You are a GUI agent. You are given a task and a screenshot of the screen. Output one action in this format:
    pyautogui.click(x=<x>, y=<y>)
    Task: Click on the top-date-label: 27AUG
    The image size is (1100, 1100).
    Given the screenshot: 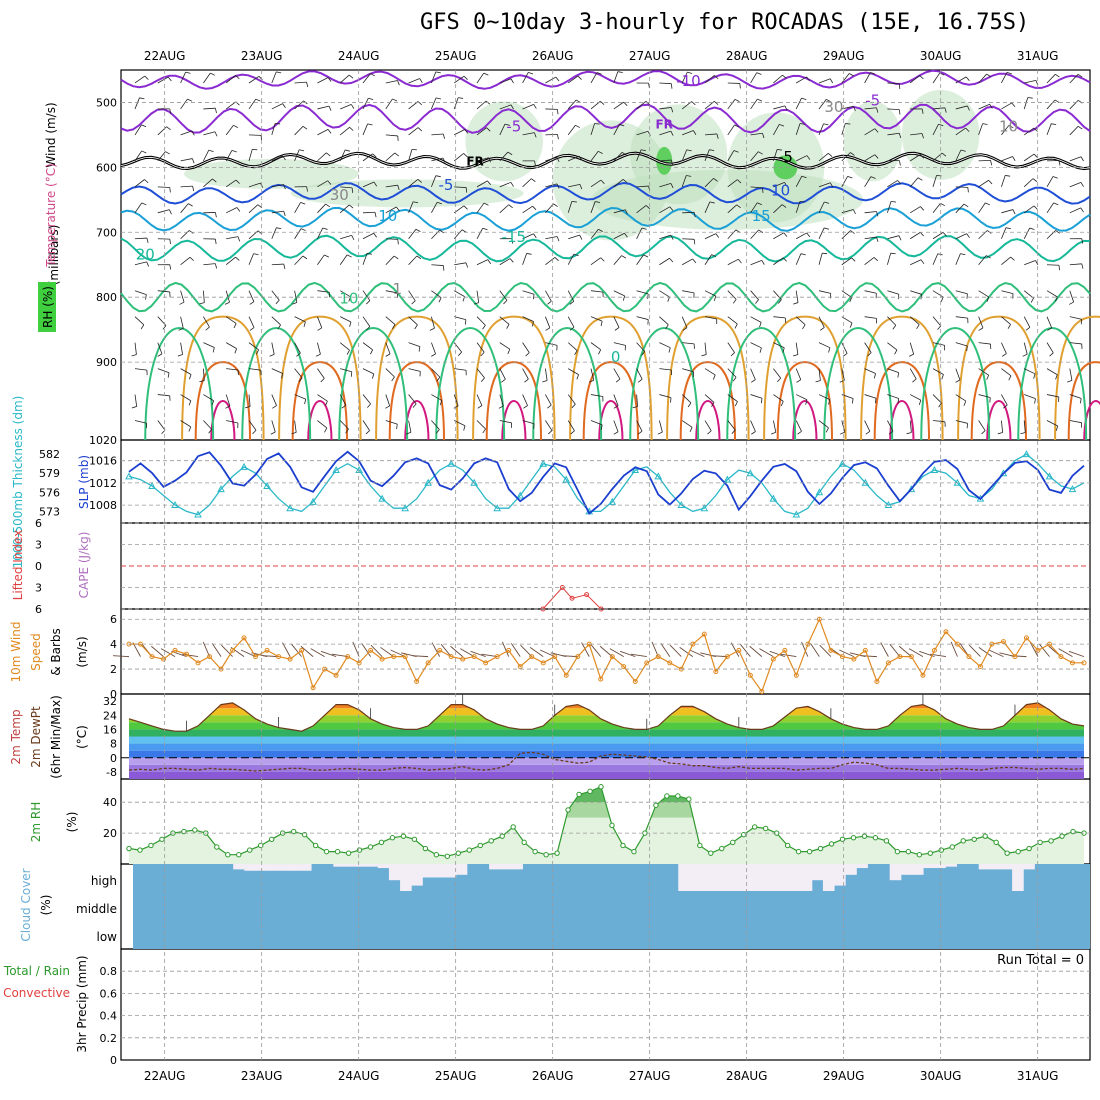 What is the action you would take?
    pyautogui.click(x=650, y=56)
    